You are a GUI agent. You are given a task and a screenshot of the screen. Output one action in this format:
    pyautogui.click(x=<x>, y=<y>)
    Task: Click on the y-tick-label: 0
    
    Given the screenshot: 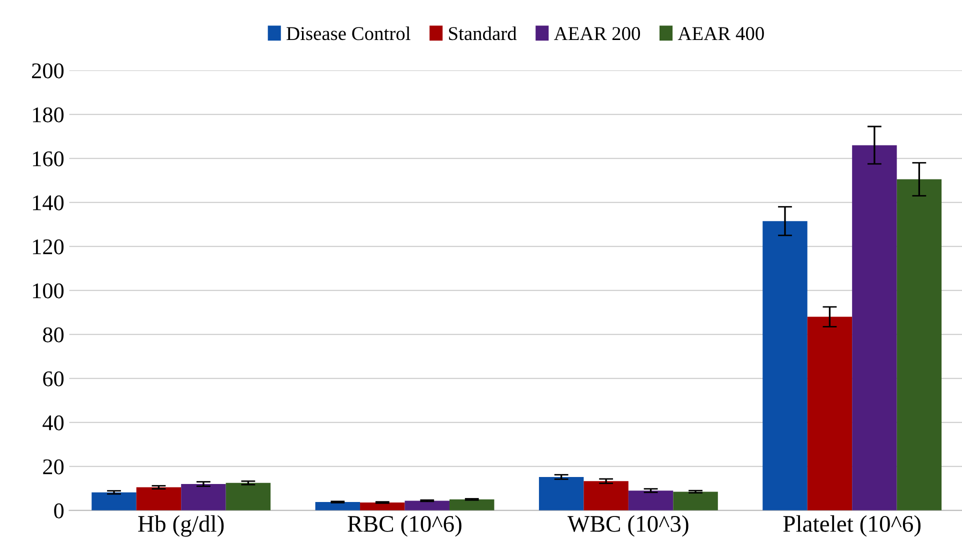 What is the action you would take?
    pyautogui.click(x=59, y=510)
    